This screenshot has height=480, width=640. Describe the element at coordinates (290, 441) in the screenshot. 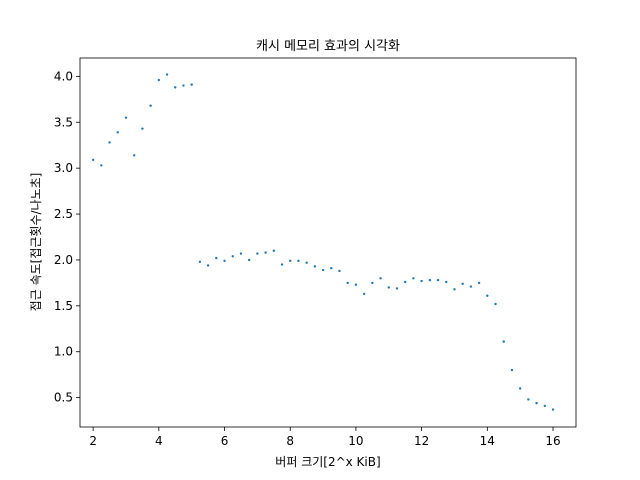

I see `x-tick-label: 8` at that location.